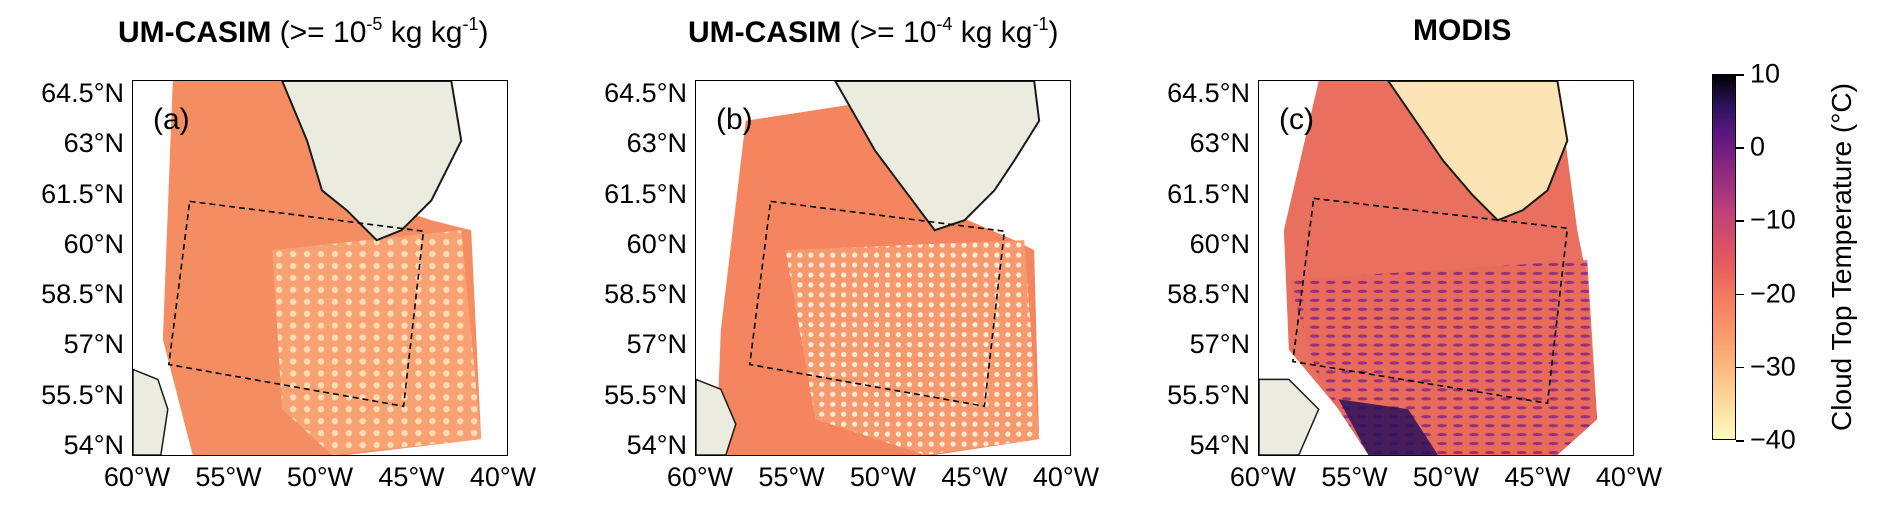  I want to click on map-c-svg, so click(1428, 268).